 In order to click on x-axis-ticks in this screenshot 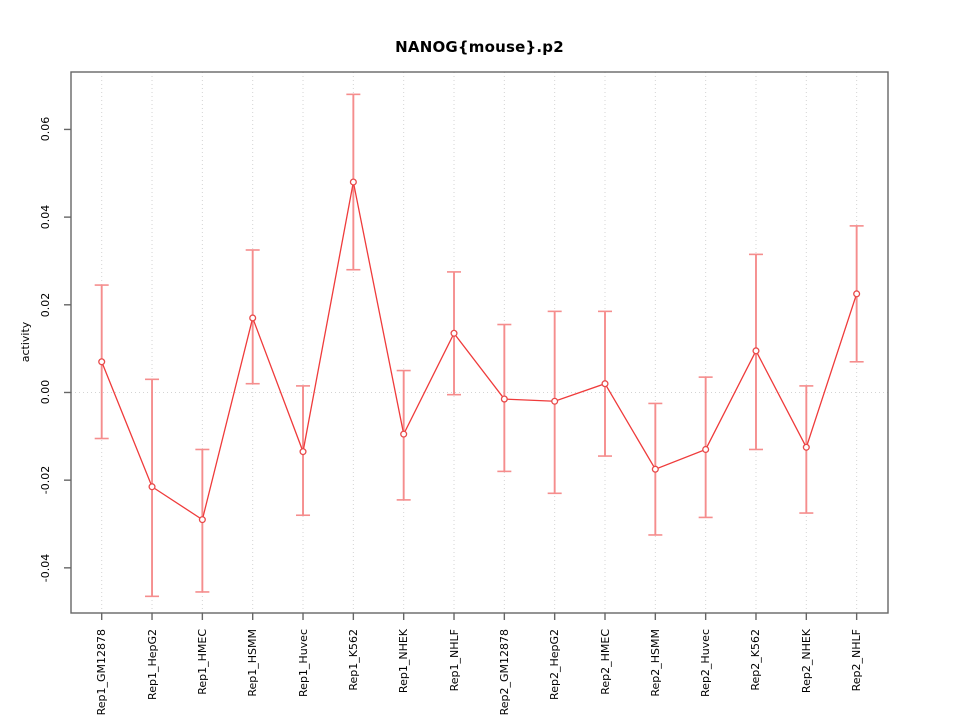, I will do `click(479, 616)`.